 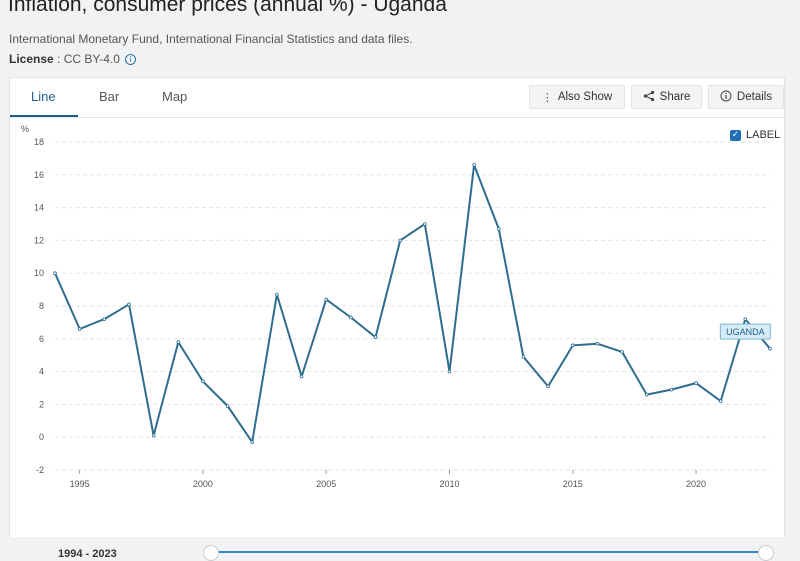 I want to click on x-tick-label: 2005, so click(x=326, y=484).